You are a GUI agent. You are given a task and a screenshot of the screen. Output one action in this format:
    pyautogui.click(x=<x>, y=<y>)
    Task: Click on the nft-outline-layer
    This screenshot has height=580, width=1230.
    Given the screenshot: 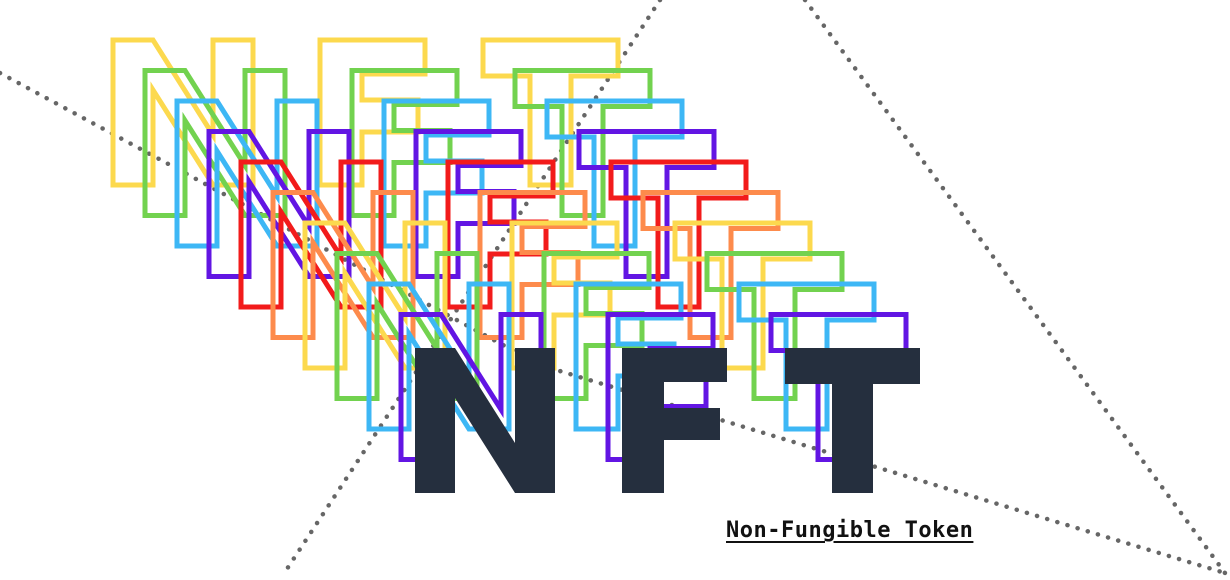 What is the action you would take?
    pyautogui.click(x=621, y=356)
    